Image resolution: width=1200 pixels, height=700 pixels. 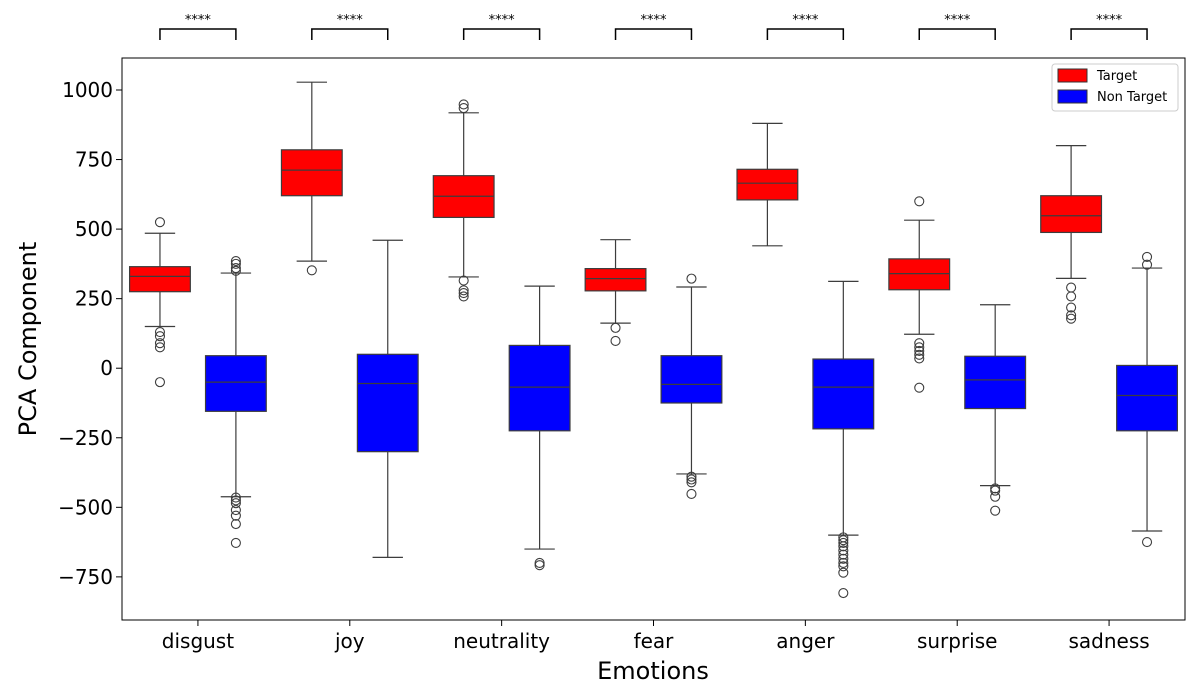 What do you see at coordinates (653, 26) in the screenshot?
I see `significance-brackets: **** **** **** **** **** **** ****` at bounding box center [653, 26].